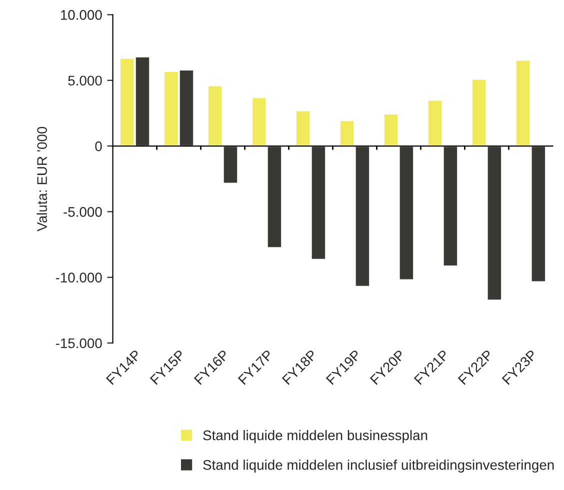  What do you see at coordinates (83, 212) in the screenshot?
I see `y-tick-label: -5.000` at bounding box center [83, 212].